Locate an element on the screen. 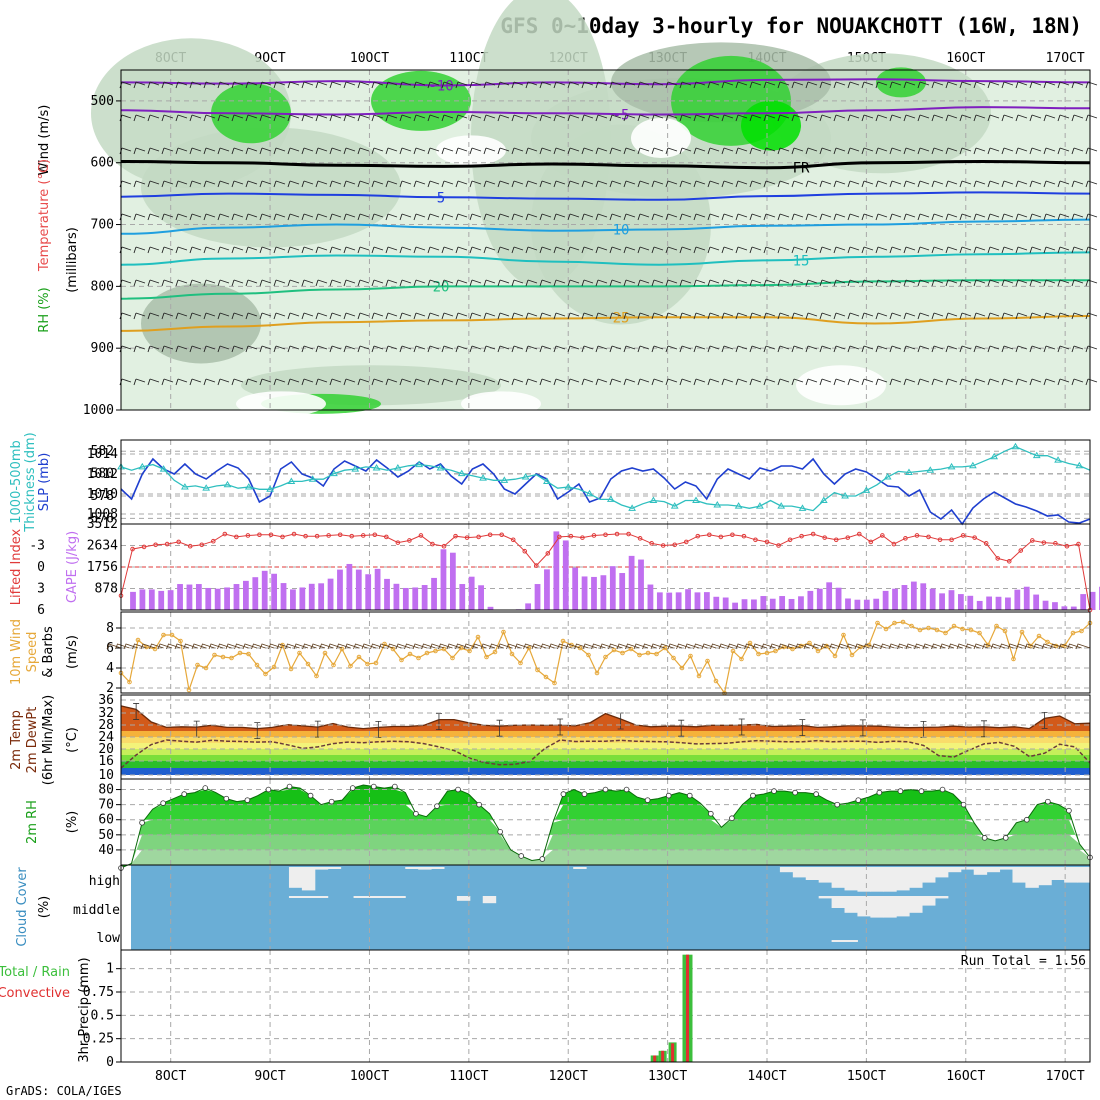 Image resolution: width=1100 pixels, height=1100 pixels. isotherm-line is located at coordinates (605, 164).